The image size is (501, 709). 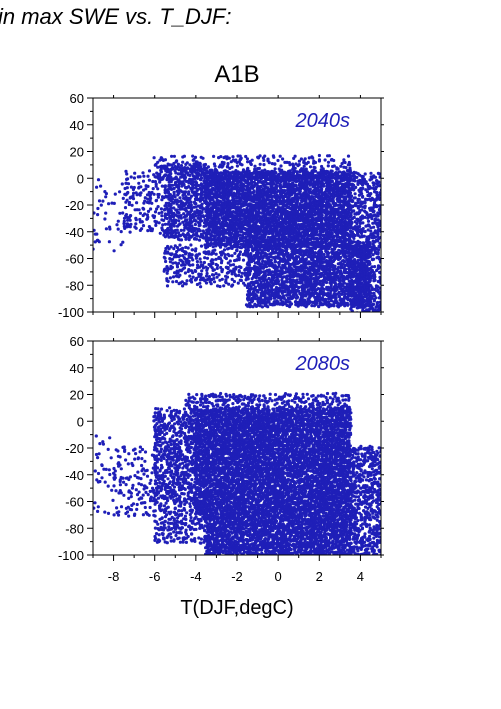 I want to click on scatter-points, so click(x=237, y=232).